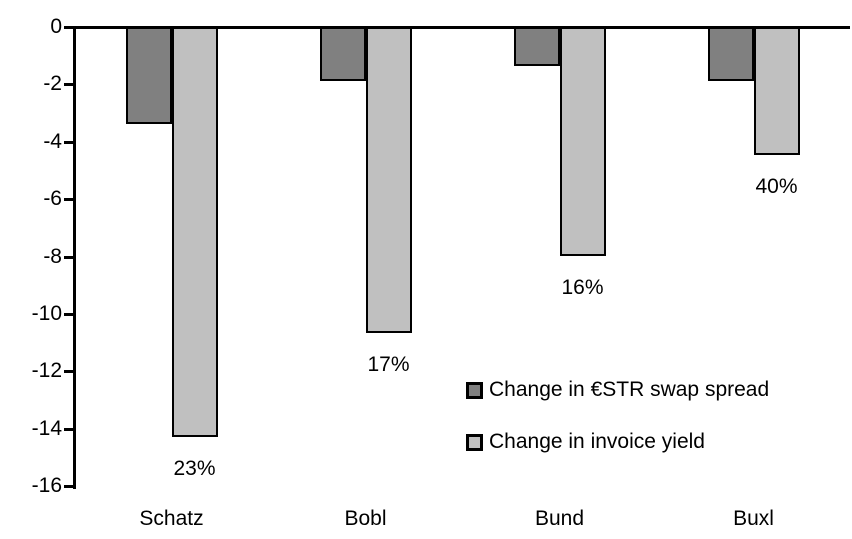 This screenshot has width=852, height=539. What do you see at coordinates (52, 141) in the screenshot?
I see `y-tick-label-4: -4` at bounding box center [52, 141].